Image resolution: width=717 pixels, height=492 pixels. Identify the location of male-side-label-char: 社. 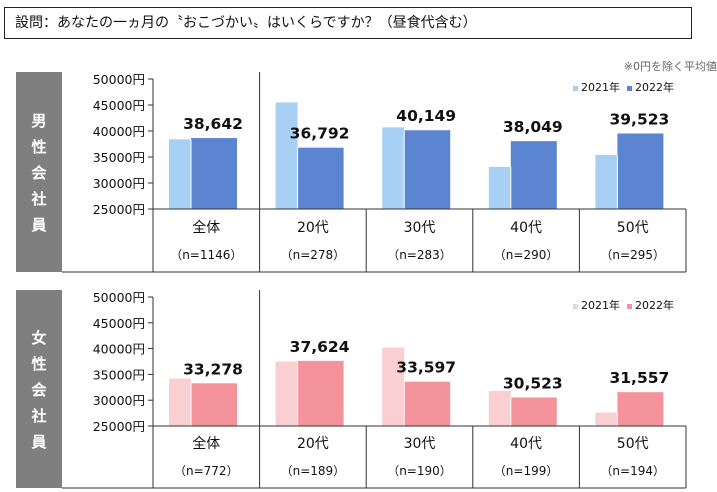
(38, 199).